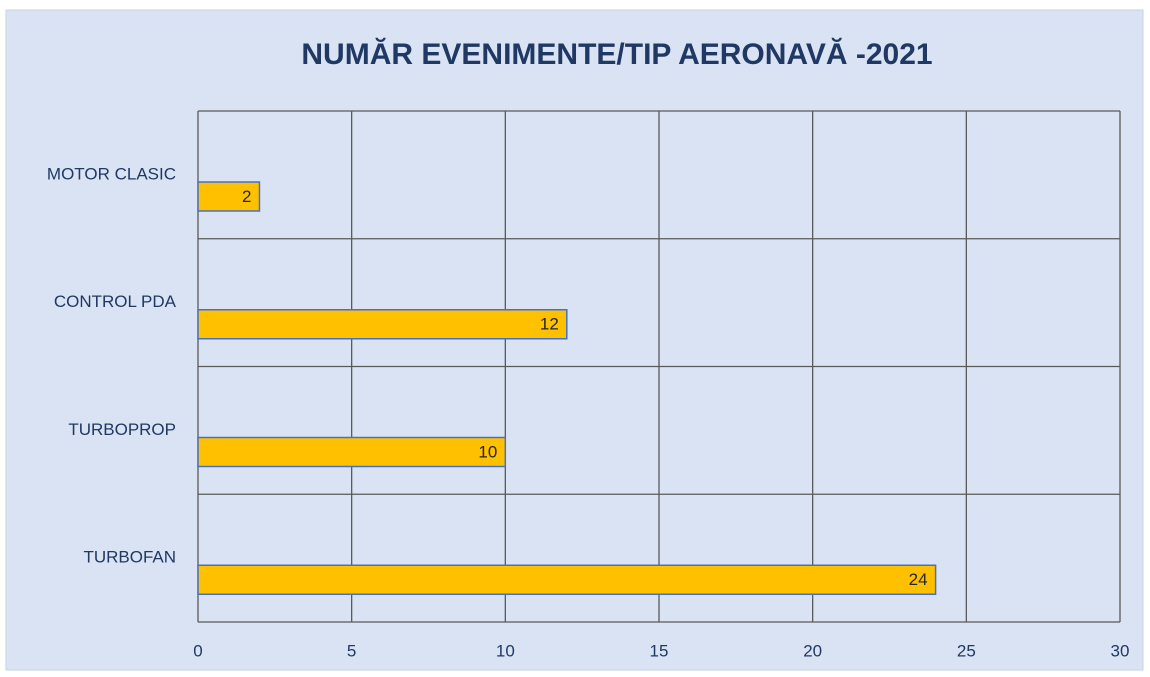 This screenshot has width=1150, height=677. What do you see at coordinates (812, 650) in the screenshot?
I see `x-tick-label: 20` at bounding box center [812, 650].